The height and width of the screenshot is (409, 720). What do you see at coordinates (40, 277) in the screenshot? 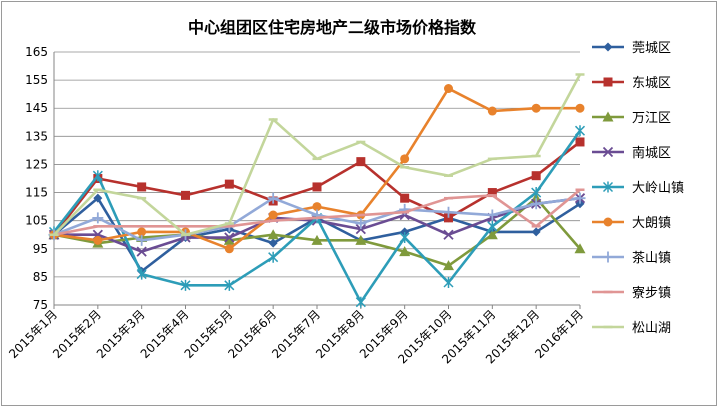
I see `y-tick-label: 85` at bounding box center [40, 277].